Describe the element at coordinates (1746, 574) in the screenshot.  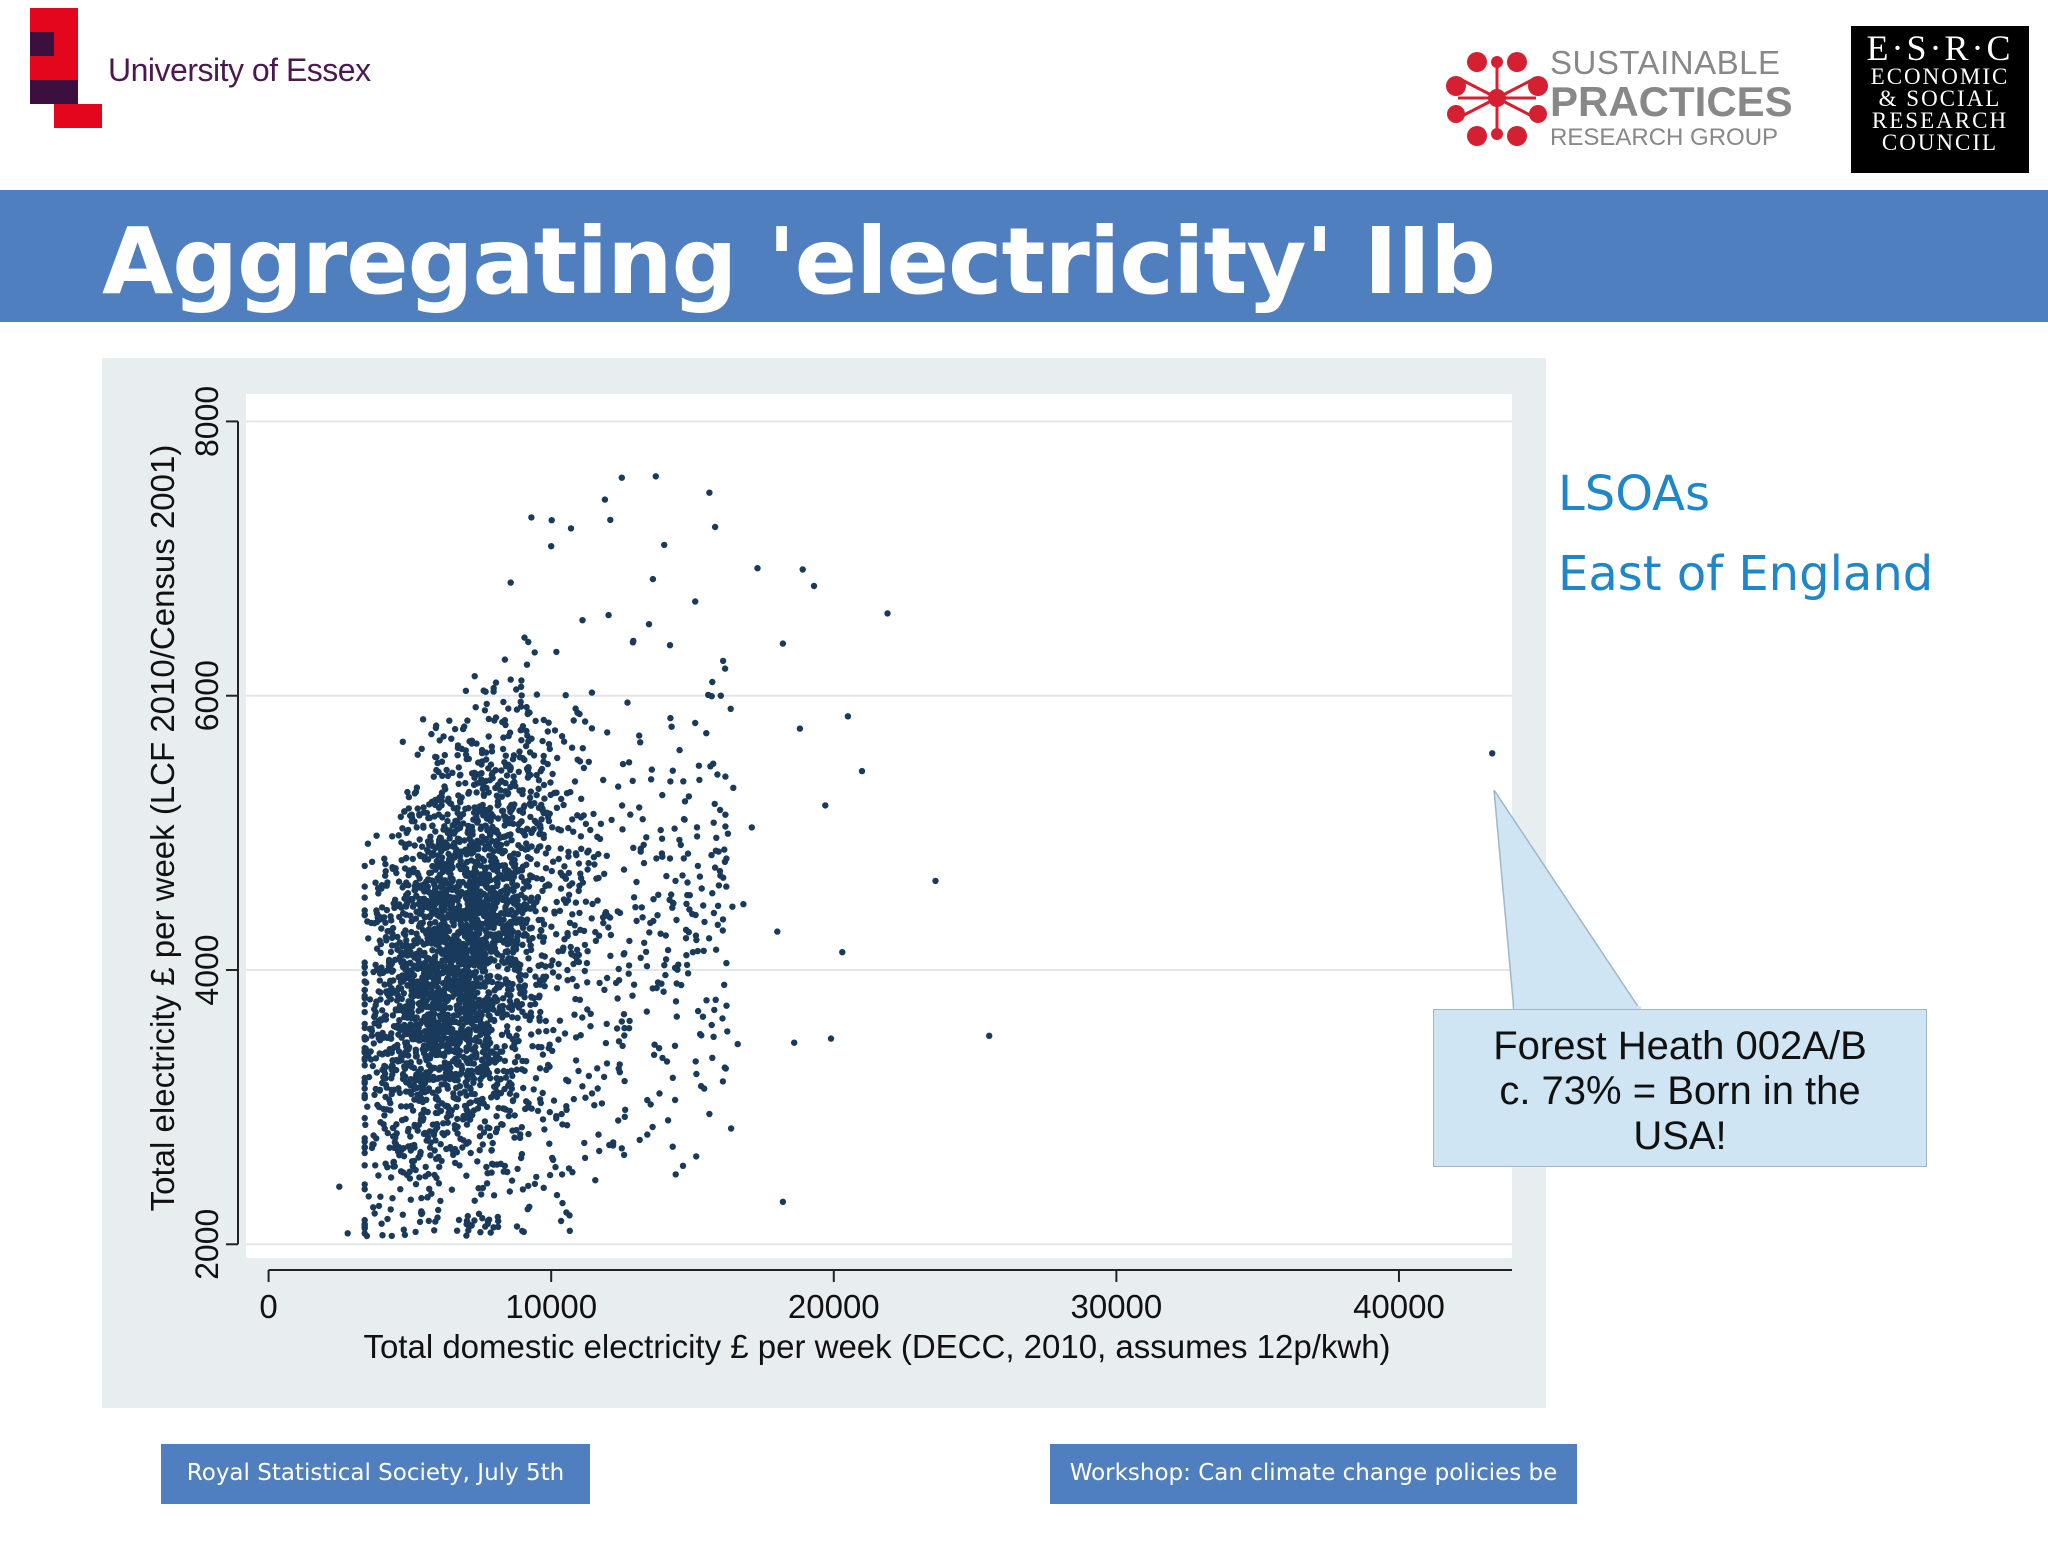
I see `region-label: East of England` at that location.